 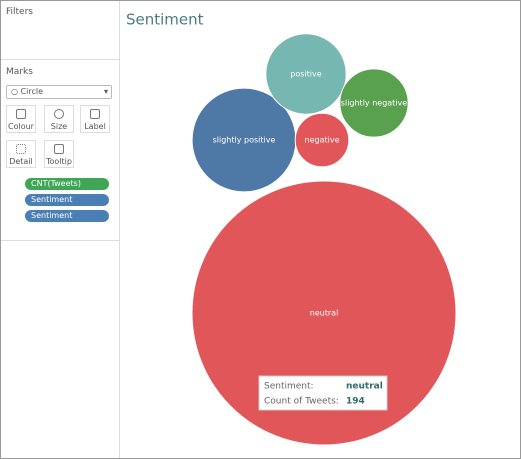 What do you see at coordinates (31, 91) in the screenshot?
I see `mark-type: Circle` at bounding box center [31, 91].